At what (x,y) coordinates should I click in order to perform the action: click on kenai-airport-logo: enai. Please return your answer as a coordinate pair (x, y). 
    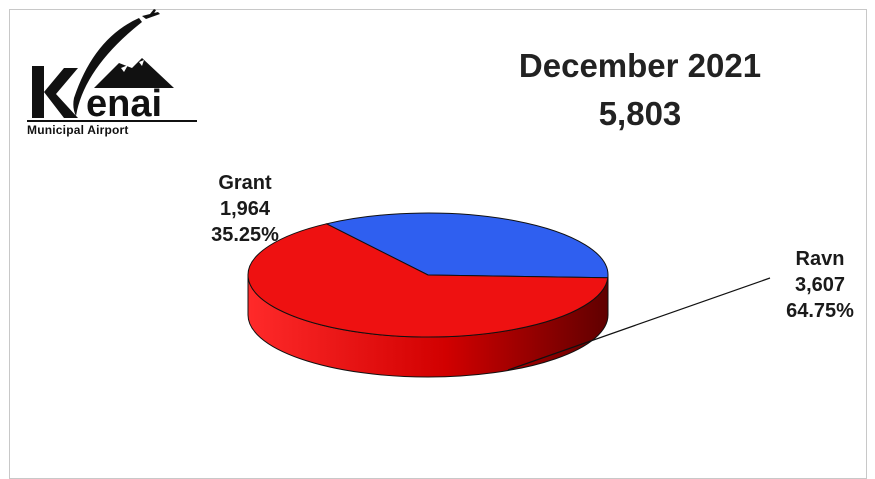
    Looking at the image, I should click on (103, 67).